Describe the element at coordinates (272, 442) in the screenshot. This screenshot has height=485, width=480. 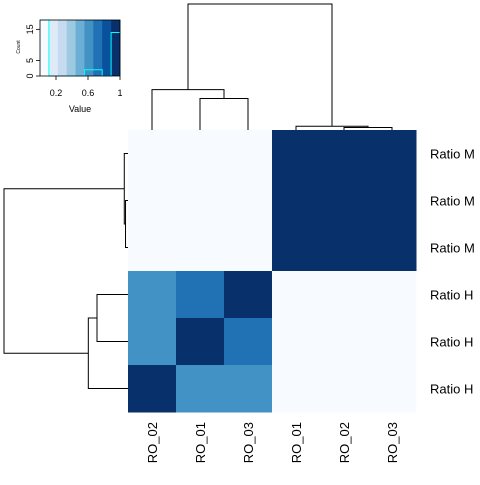
I see `column-labels: RO_02 RO_01 RO_03 RO_01 RO_02 RO_03` at that location.